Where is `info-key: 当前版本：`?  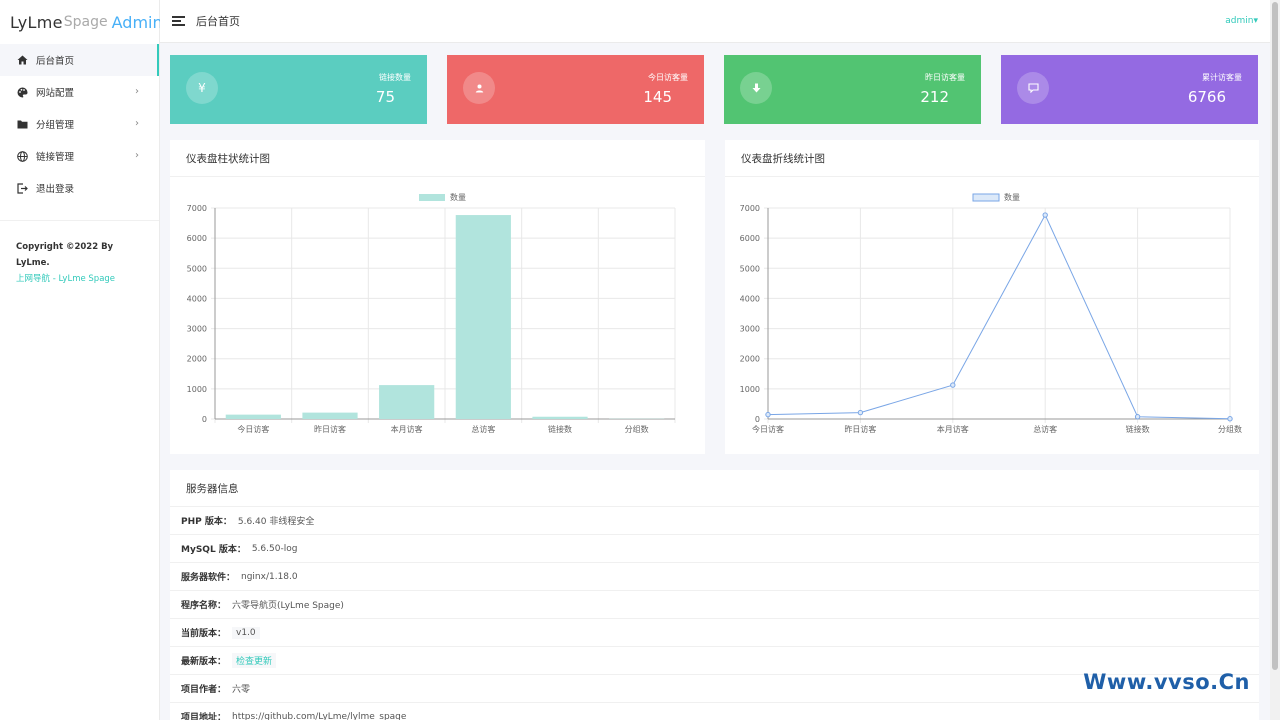
info-key: 当前版本： is located at coordinates (204, 634).